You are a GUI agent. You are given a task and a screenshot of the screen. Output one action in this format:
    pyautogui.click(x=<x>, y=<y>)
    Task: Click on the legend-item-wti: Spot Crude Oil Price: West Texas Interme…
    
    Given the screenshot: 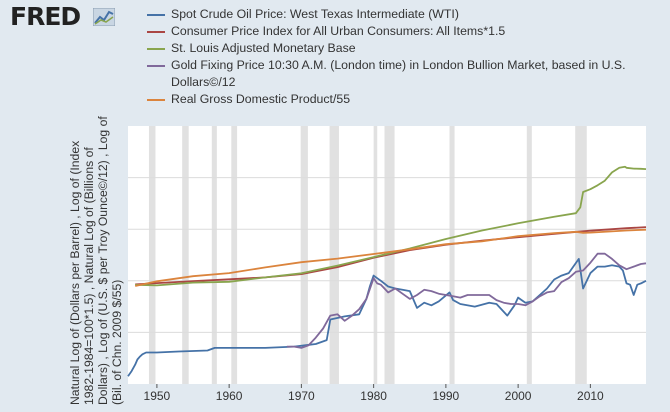 What is the action you would take?
    pyautogui.click(x=397, y=14)
    